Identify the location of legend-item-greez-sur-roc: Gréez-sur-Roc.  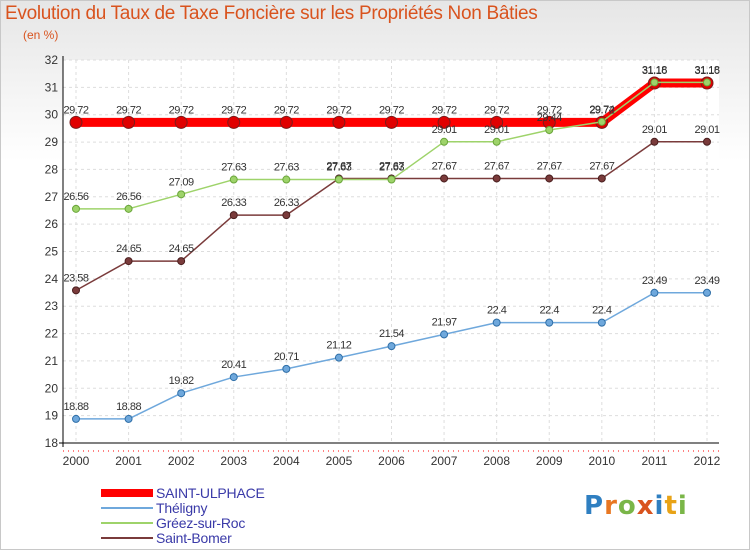
(173, 523).